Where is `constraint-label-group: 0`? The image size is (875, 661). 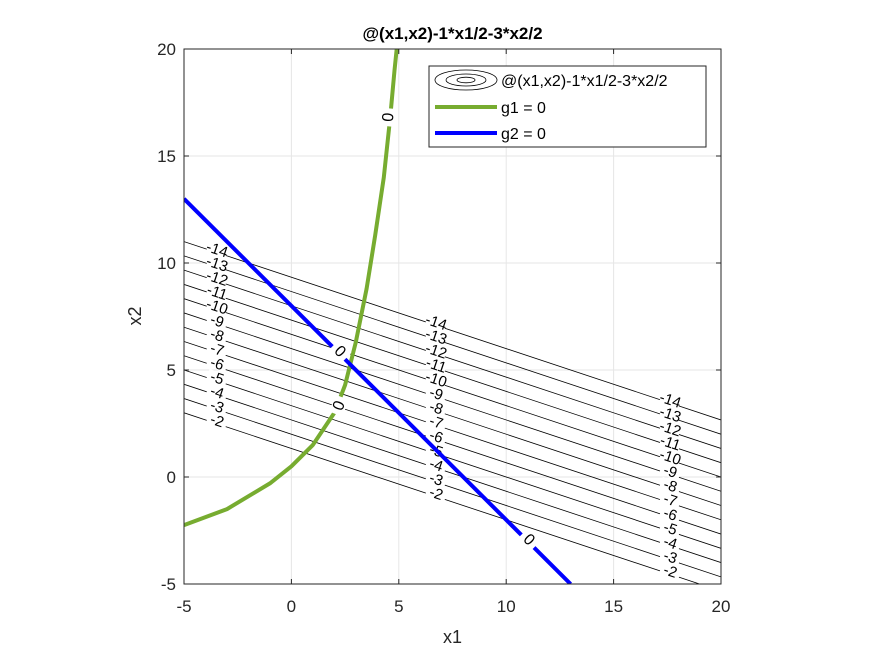
constraint-label-group: 0 is located at coordinates (340, 351).